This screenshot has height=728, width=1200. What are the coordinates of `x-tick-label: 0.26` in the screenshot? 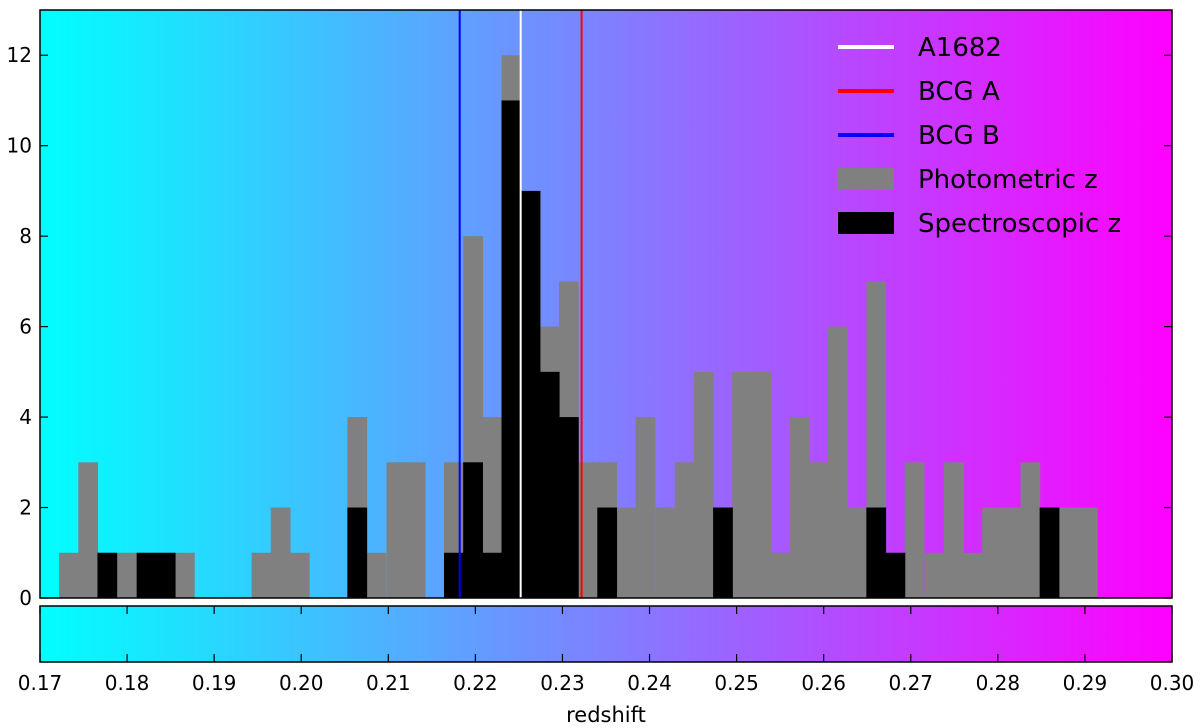 It's located at (823, 683).